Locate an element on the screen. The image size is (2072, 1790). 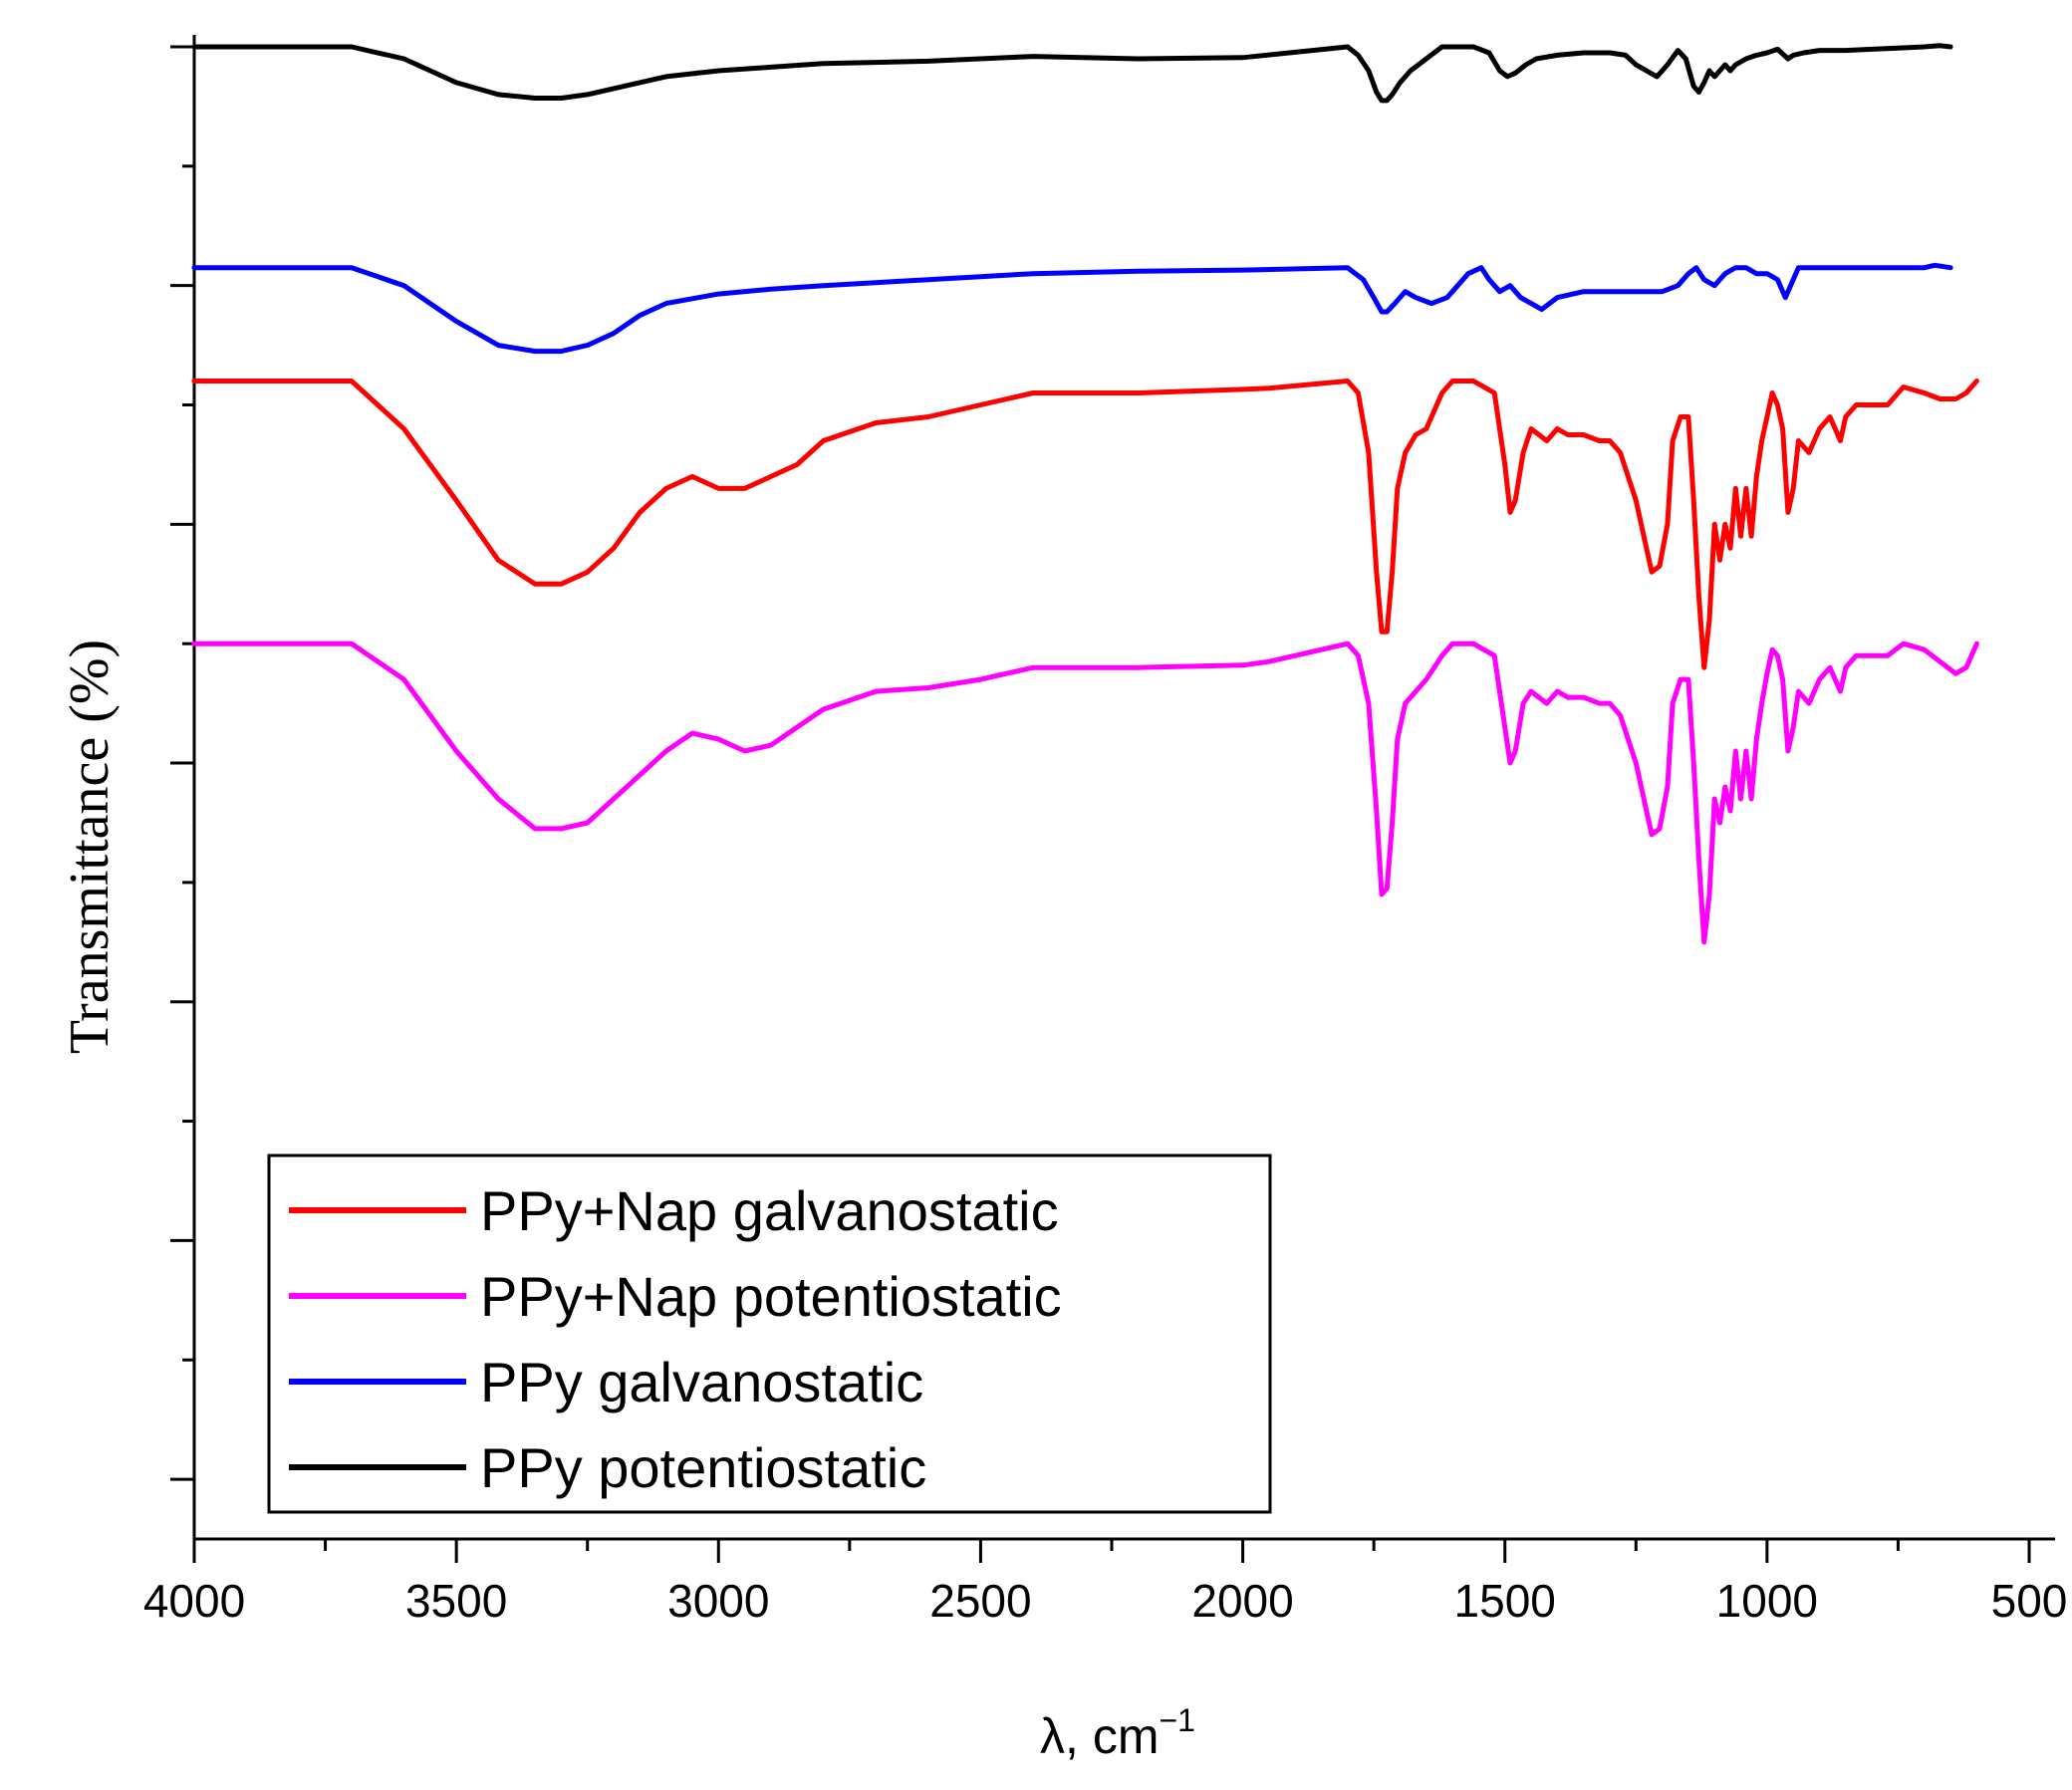
y-axis is located at coordinates (183, 787).